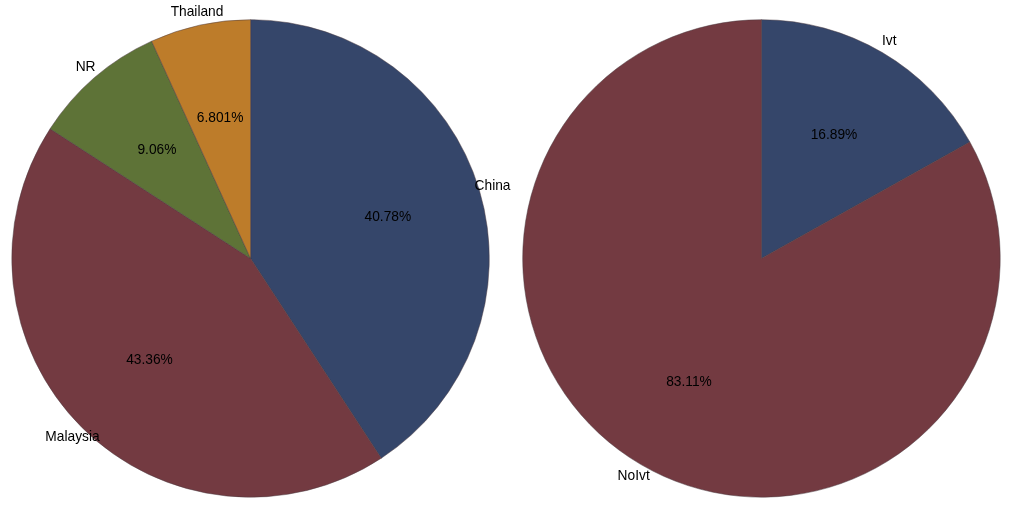 Image resolution: width=1012 pixels, height=509 pixels. I want to click on data-label: 9.06%, so click(157, 149).